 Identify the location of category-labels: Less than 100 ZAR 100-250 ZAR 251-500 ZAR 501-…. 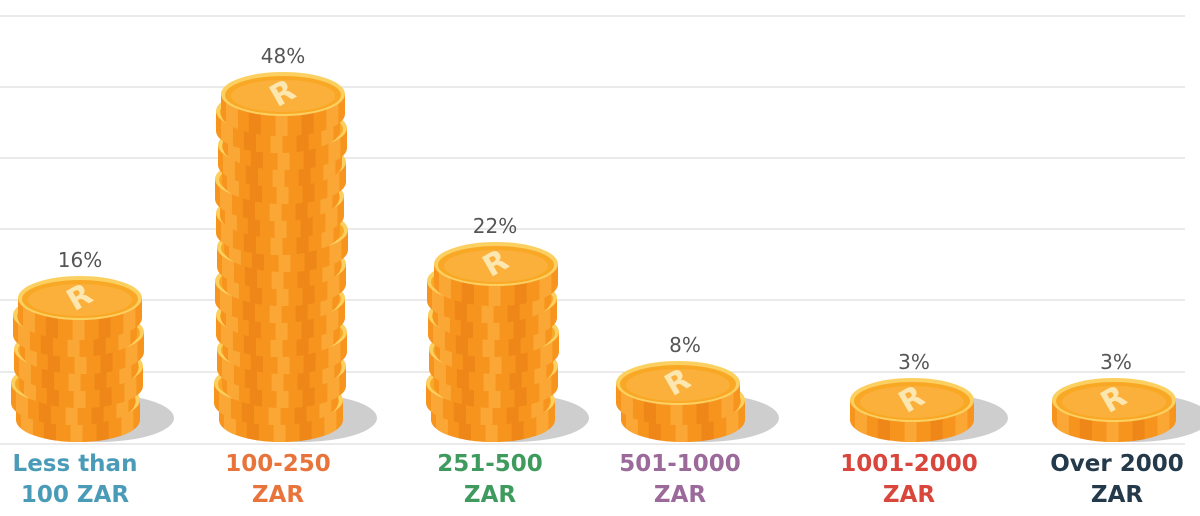
(598, 479).